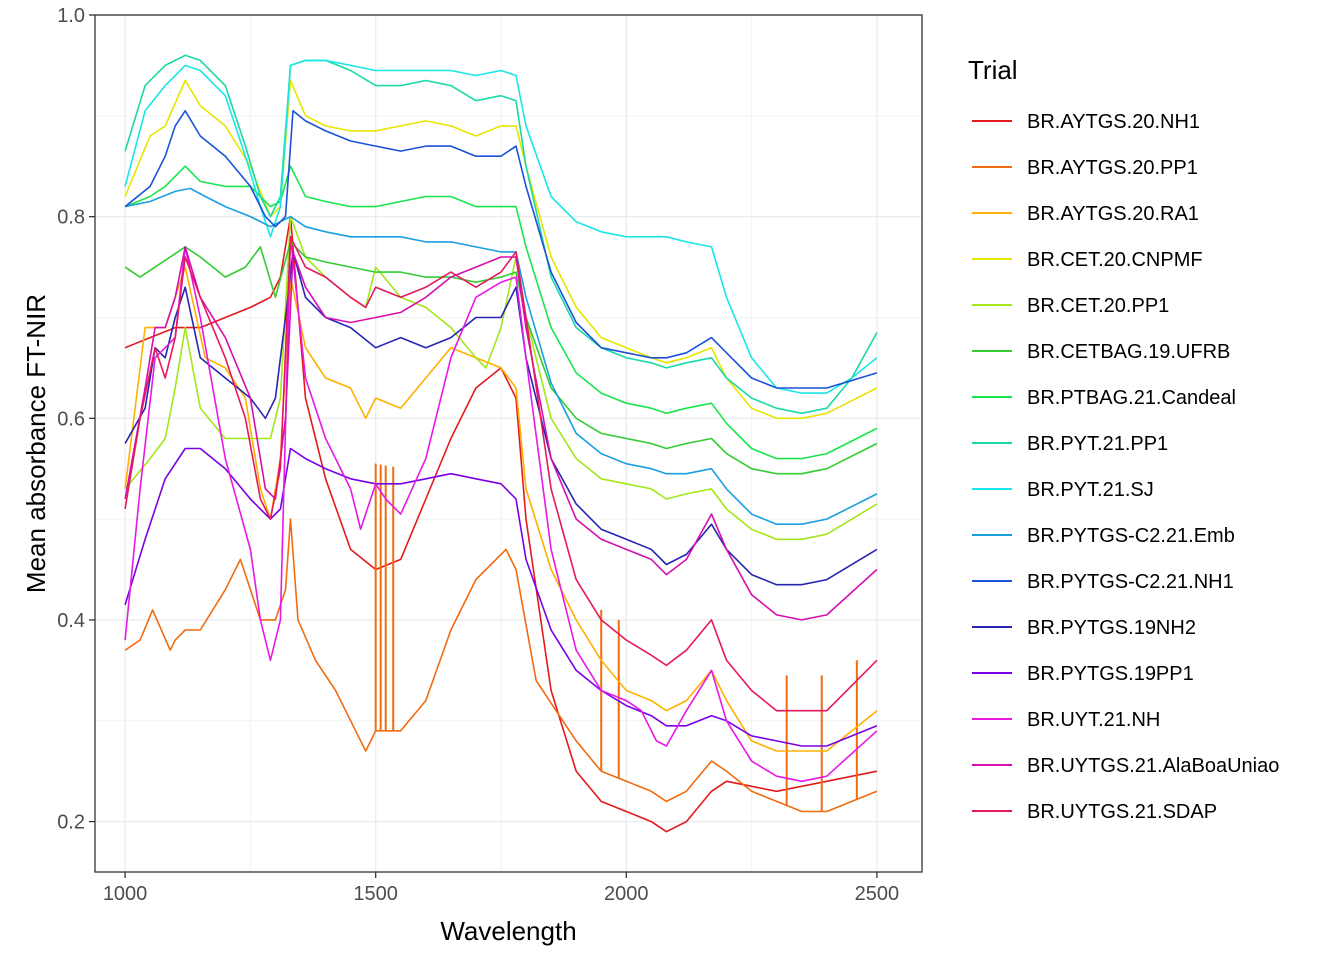  Describe the element at coordinates (1131, 536) in the screenshot. I see `legend-label-9: BR.PYTGS-C2.21.Emb` at that location.